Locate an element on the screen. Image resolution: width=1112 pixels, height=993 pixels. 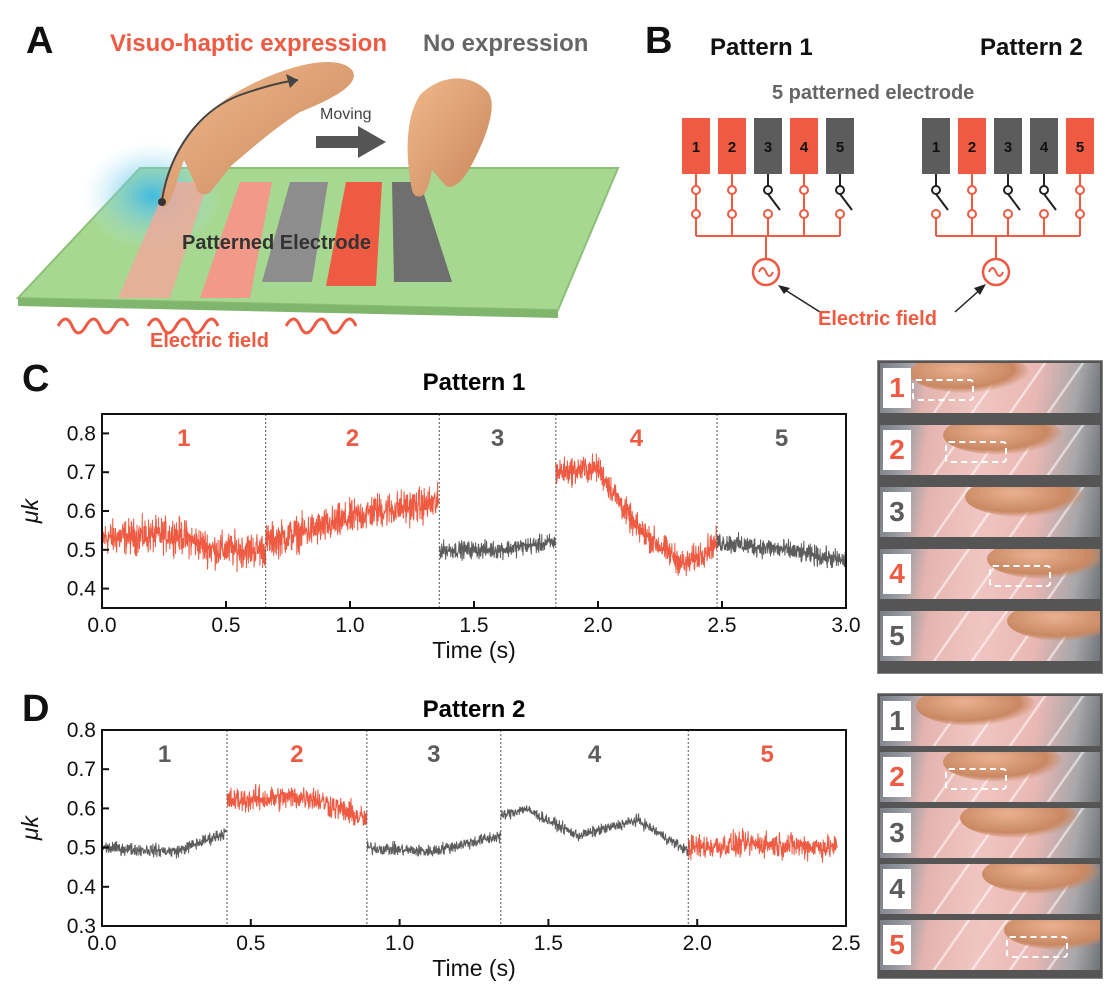
panel-b-field-label: Electric field is located at coordinates (877, 319).